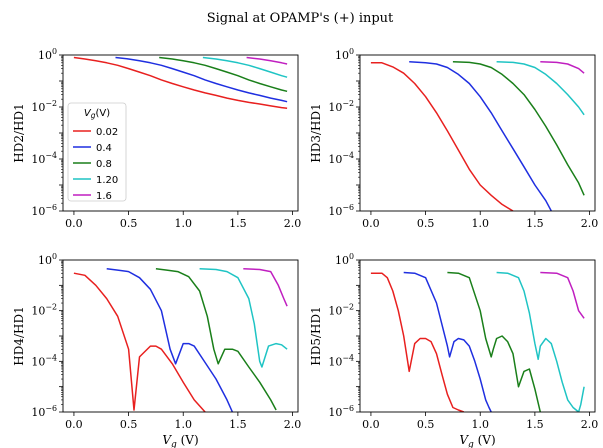  Describe the element at coordinates (183, 223) in the screenshot. I see `hd2-xtick-label: 1.0` at that location.